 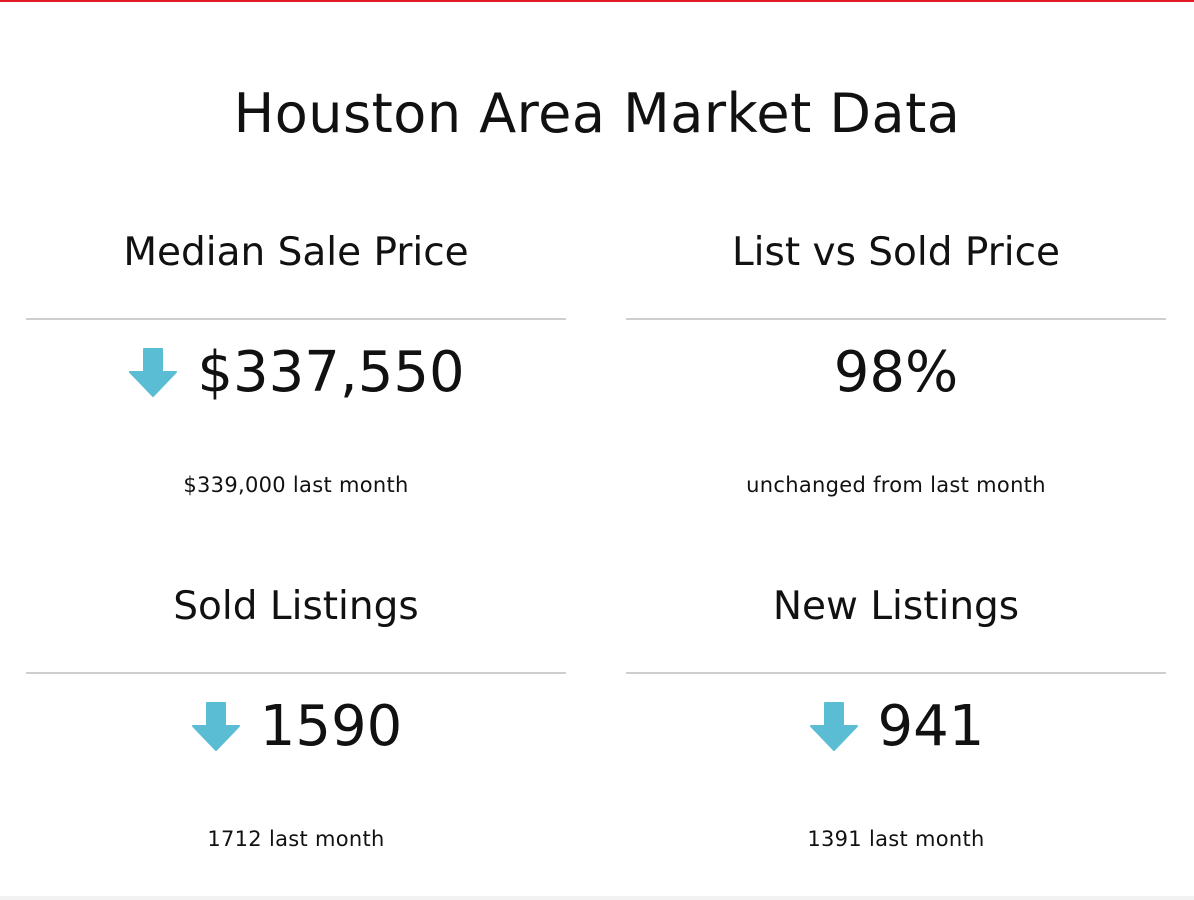 I want to click on metric-value: 941, so click(x=931, y=726).